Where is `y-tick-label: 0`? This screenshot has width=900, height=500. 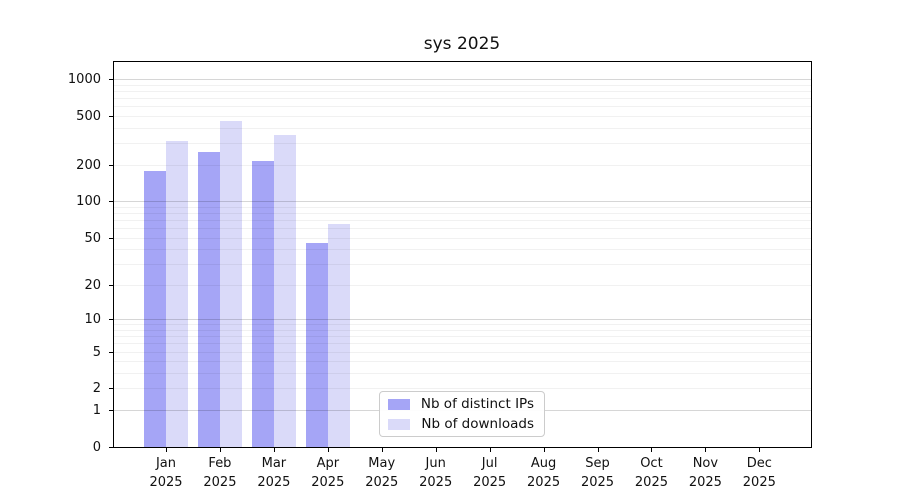 y-tick-label: 0 is located at coordinates (96, 447).